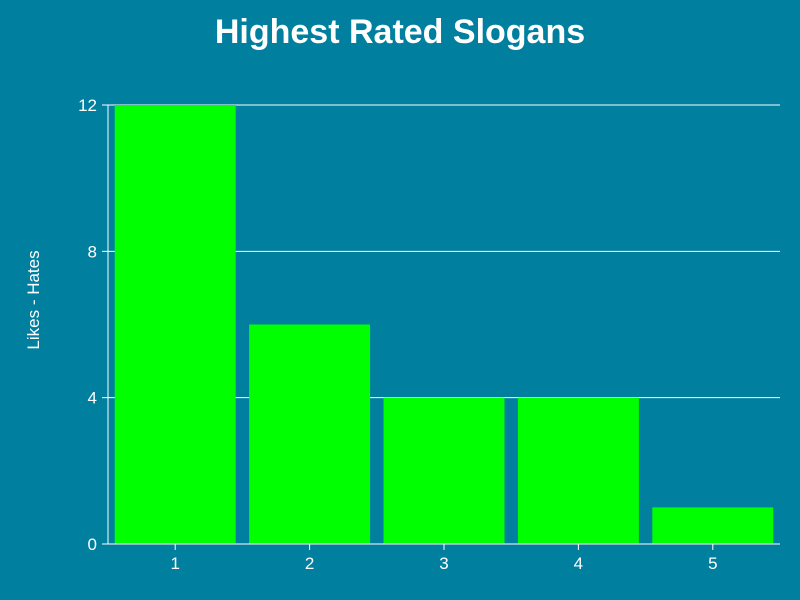  I want to click on y-tick-label: 4, so click(92, 398).